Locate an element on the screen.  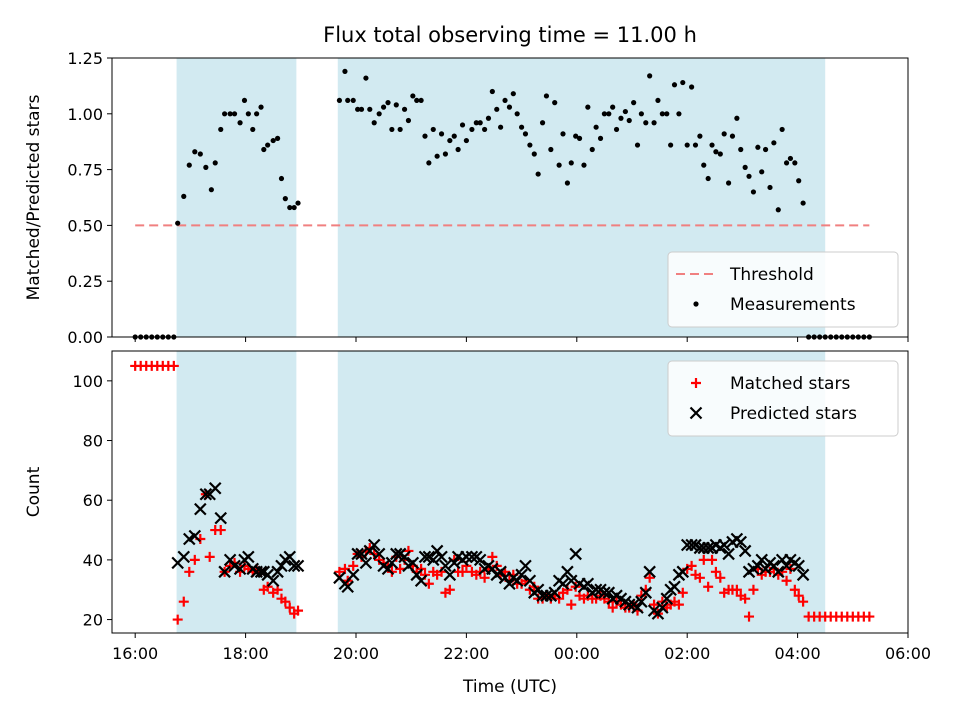
y-tick-label: 1.25 is located at coordinates (85, 58).